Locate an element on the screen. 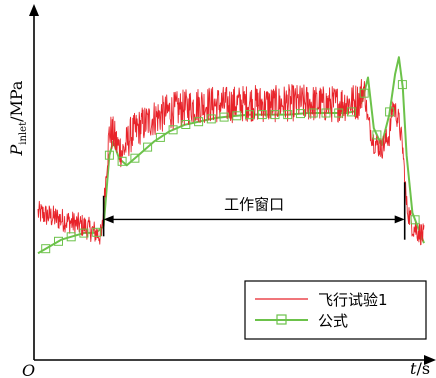 The height and width of the screenshot is (378, 436). y-axis-arrow is located at coordinates (34, 10).